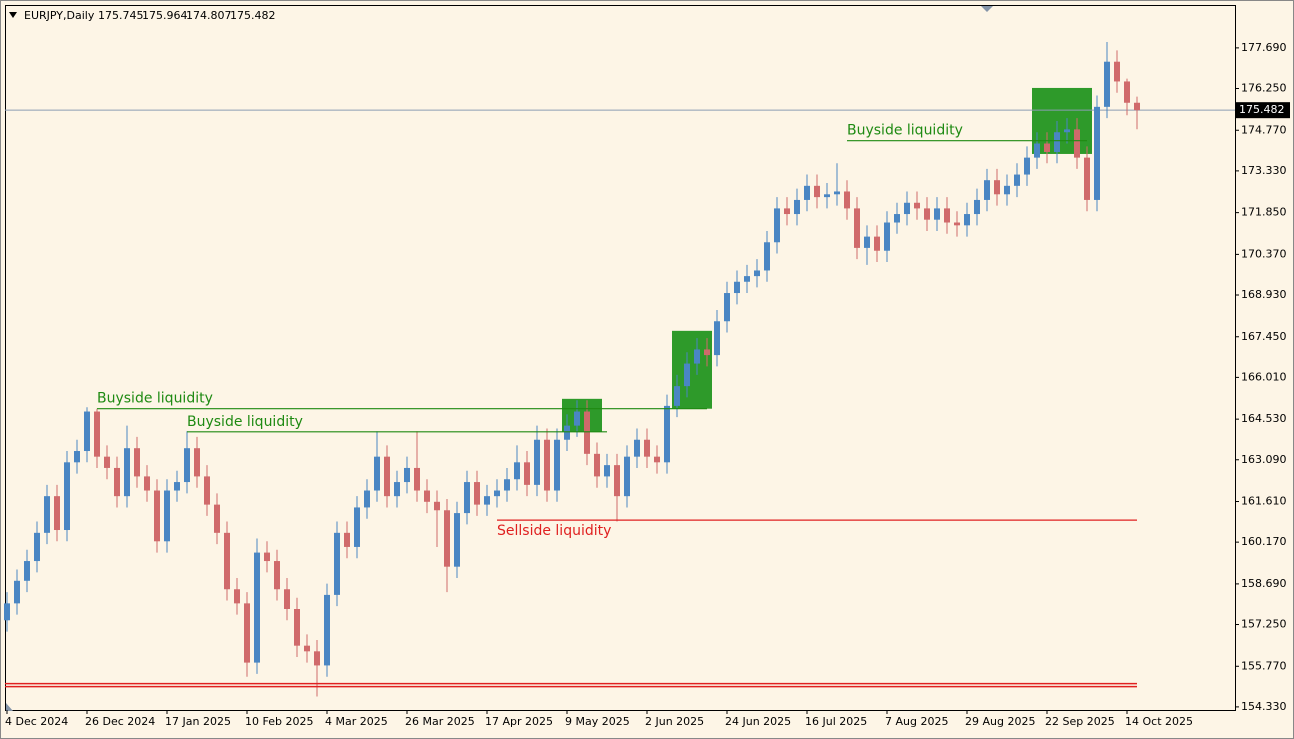  Describe the element at coordinates (9, 707) in the screenshot. I see `corner-marker` at that location.